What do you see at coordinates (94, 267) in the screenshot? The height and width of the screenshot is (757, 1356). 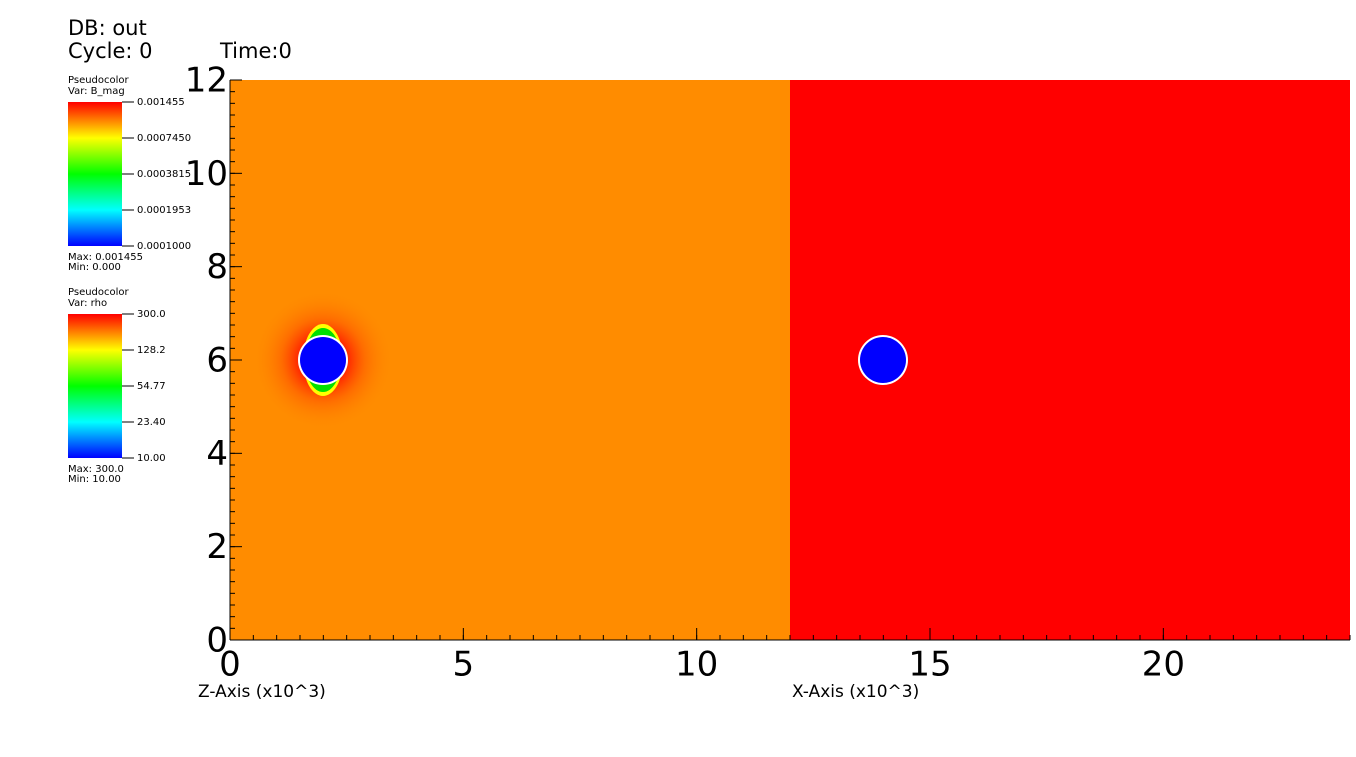 I see `legend-min: Min: 0.000` at bounding box center [94, 267].